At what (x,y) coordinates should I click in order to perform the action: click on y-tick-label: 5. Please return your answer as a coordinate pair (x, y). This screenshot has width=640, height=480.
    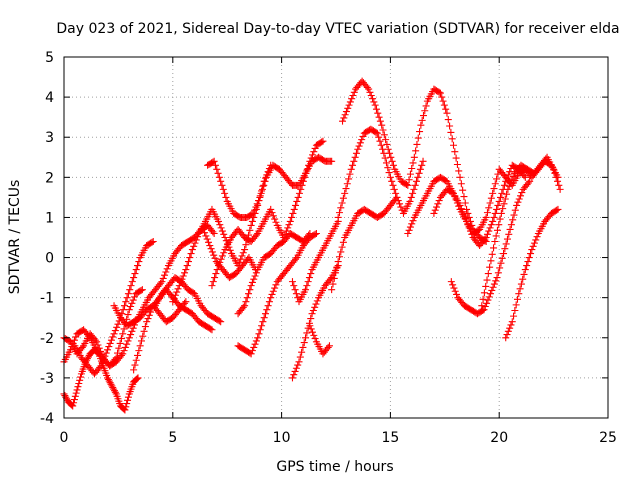
    Looking at the image, I should click on (49, 58).